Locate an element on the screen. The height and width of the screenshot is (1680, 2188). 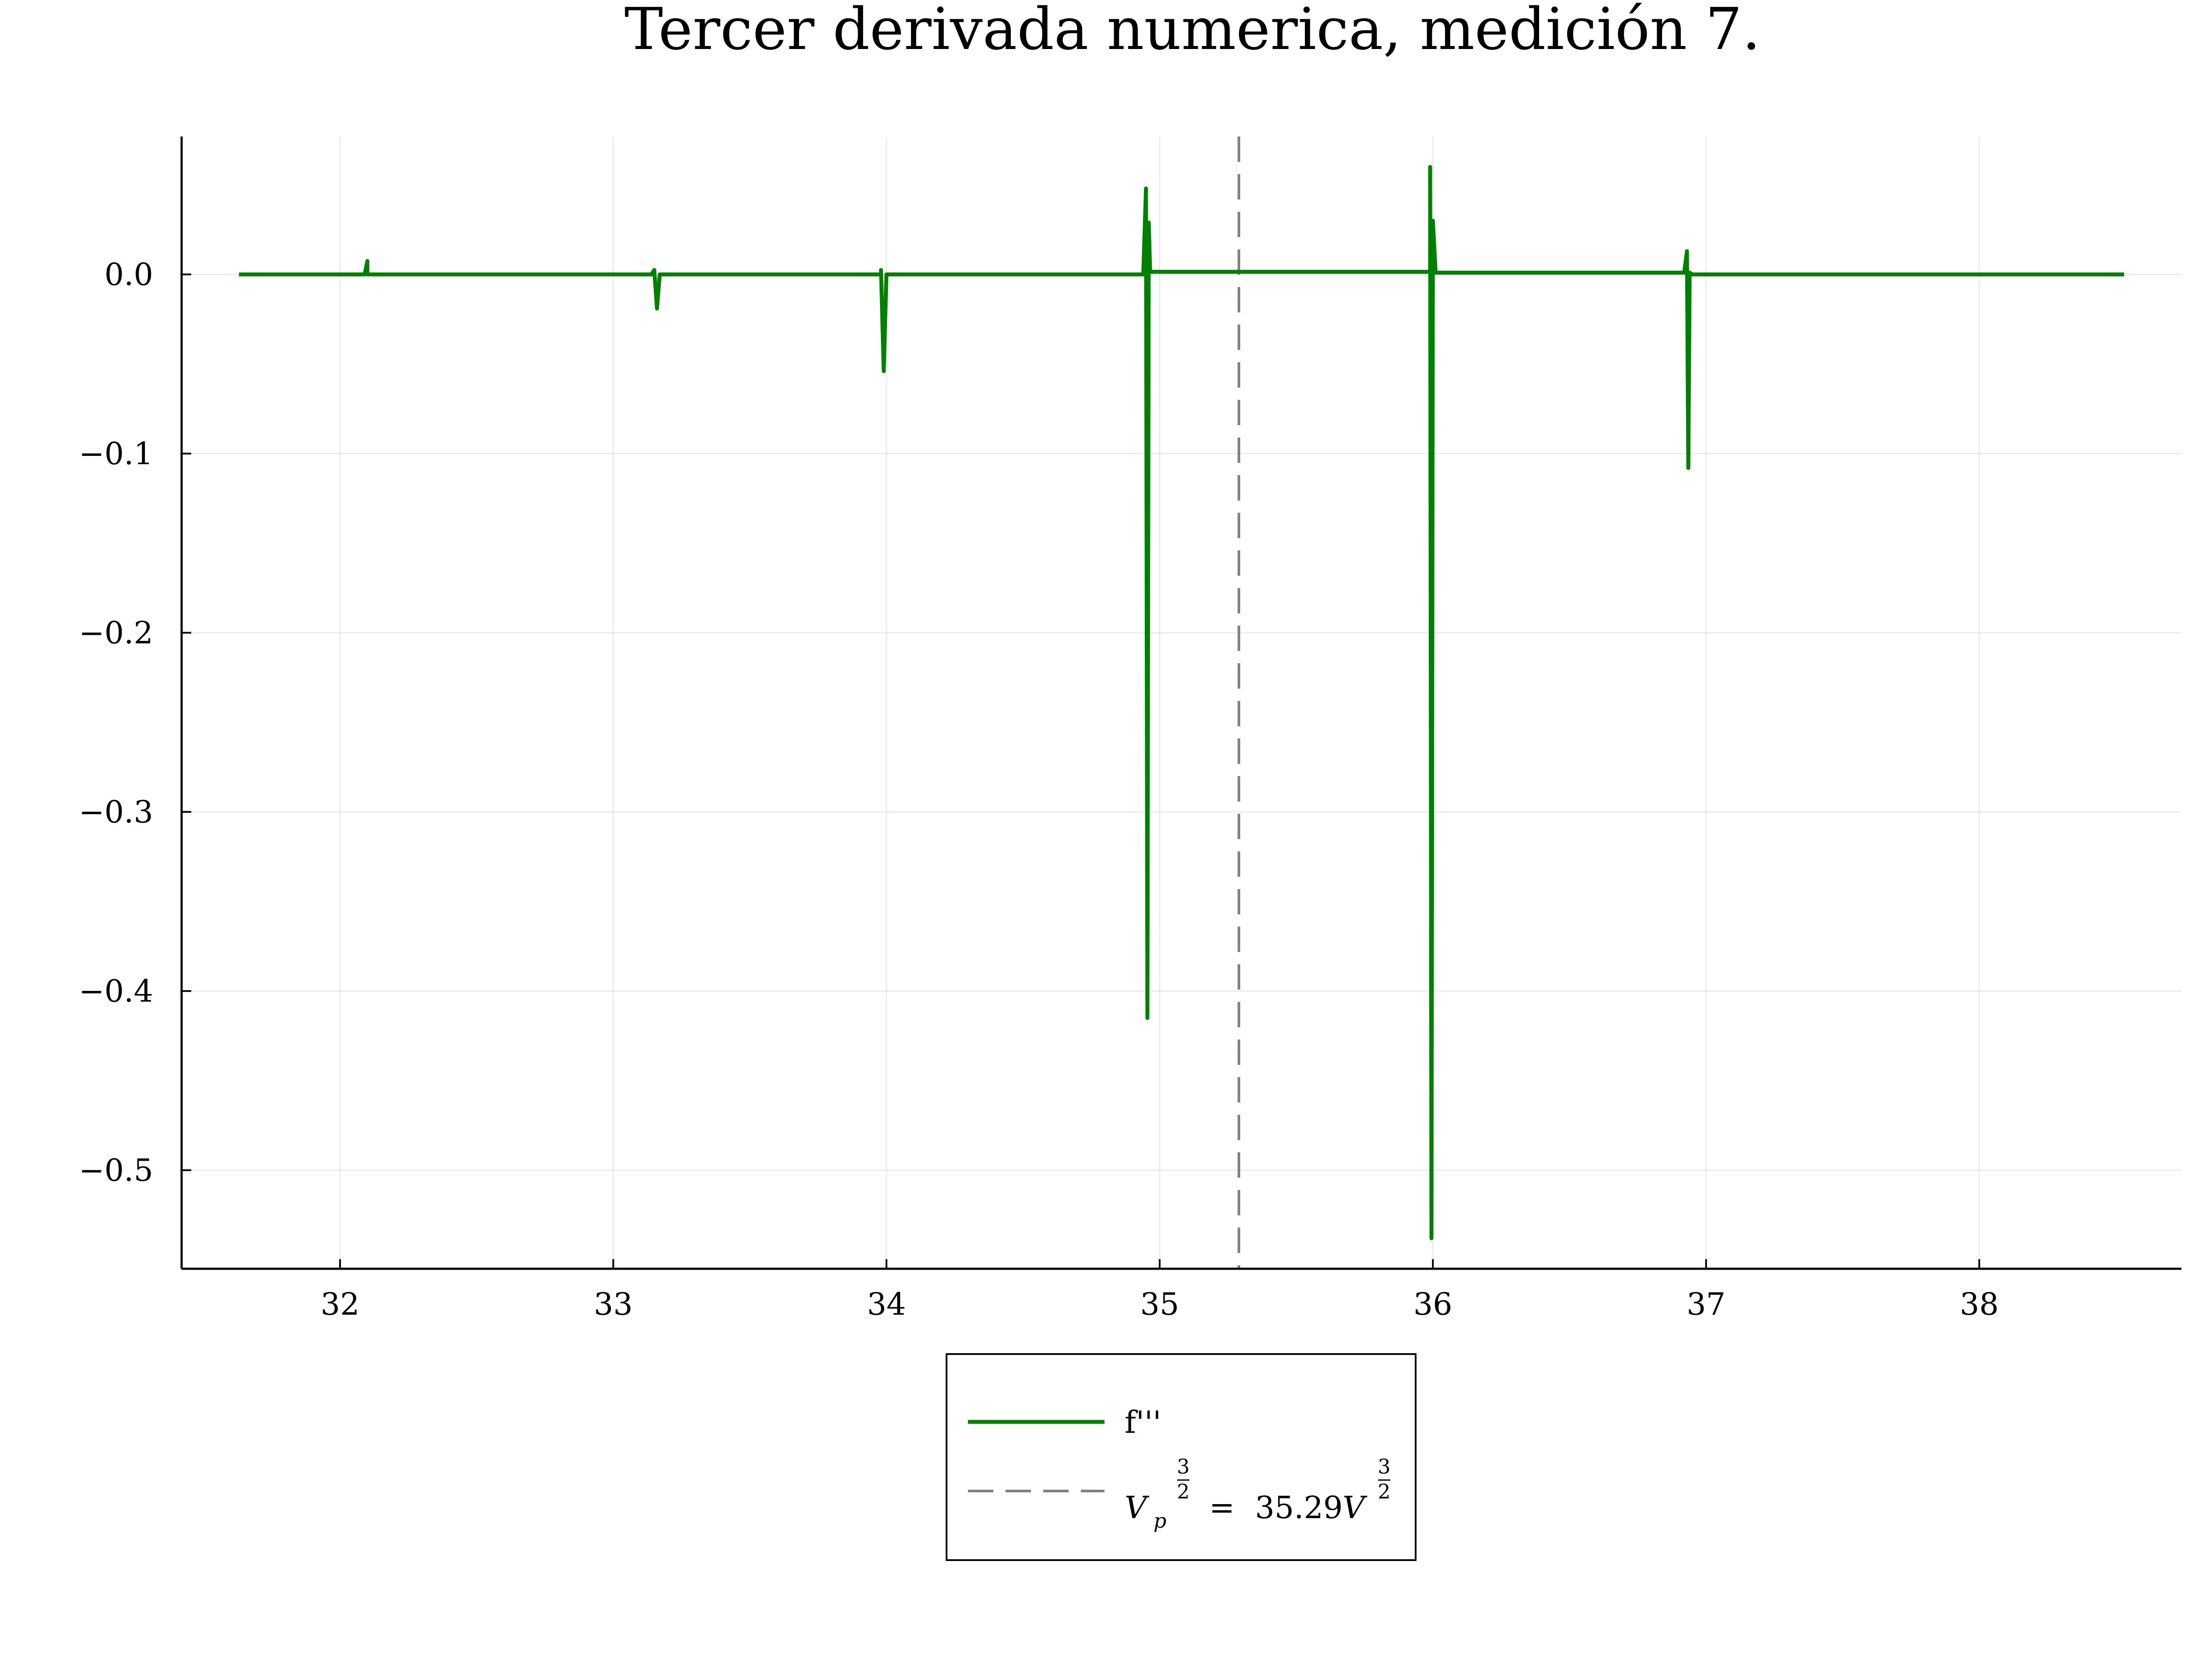
y-tick-label: −0.4 is located at coordinates (116, 991).